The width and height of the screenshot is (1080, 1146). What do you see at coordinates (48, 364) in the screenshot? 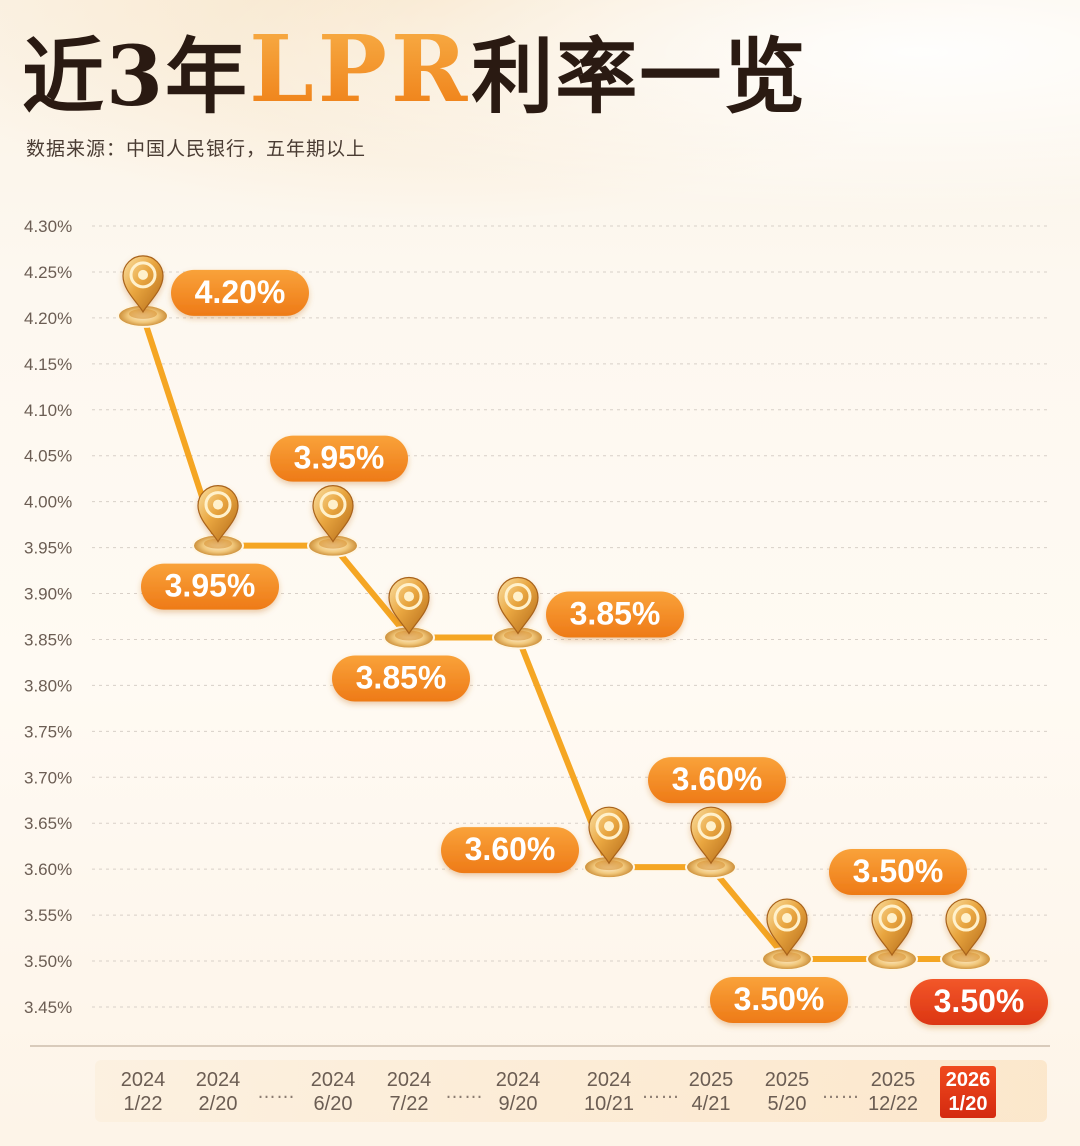
I see `y-tick-label: 4.15%` at bounding box center [48, 364].